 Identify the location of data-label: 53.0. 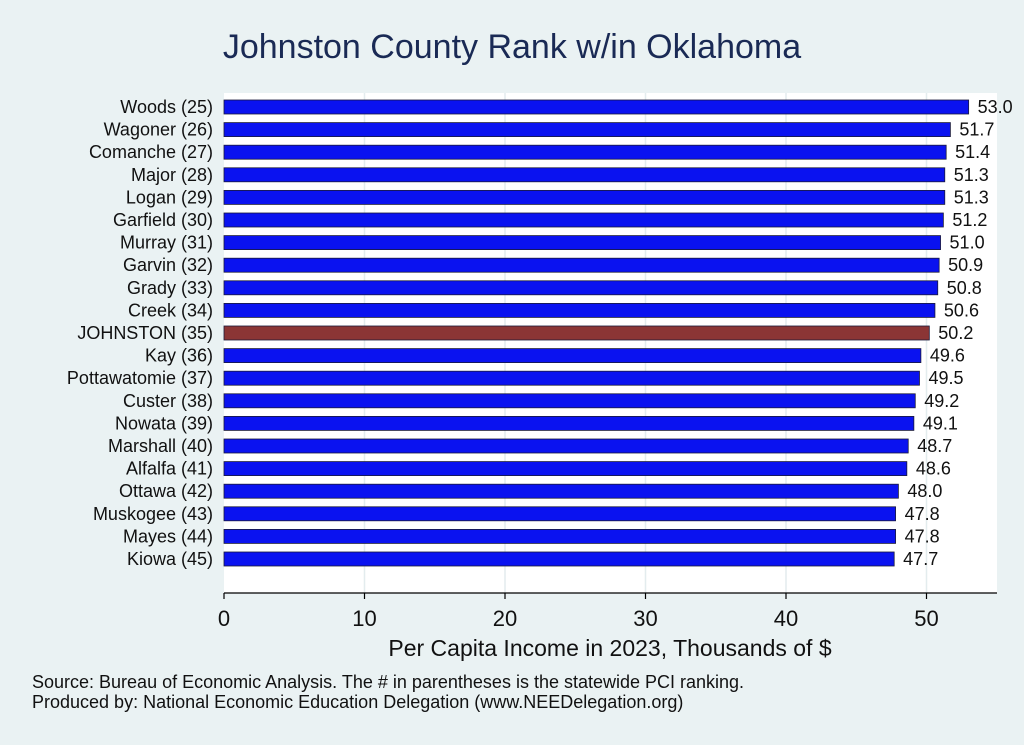
(995, 107).